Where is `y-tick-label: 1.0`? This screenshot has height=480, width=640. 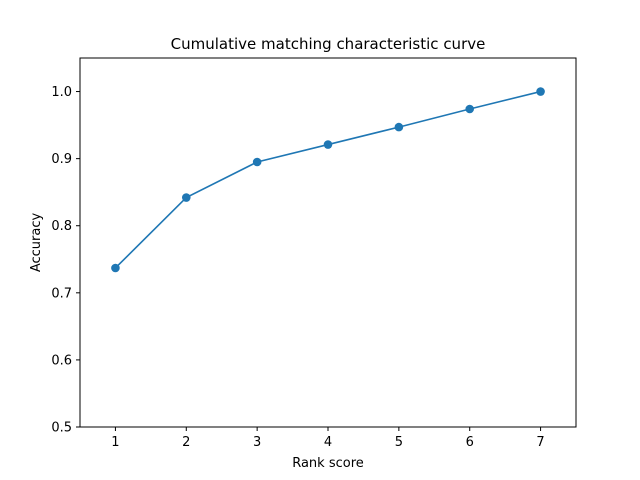
y-tick-label: 1.0 is located at coordinates (61, 92).